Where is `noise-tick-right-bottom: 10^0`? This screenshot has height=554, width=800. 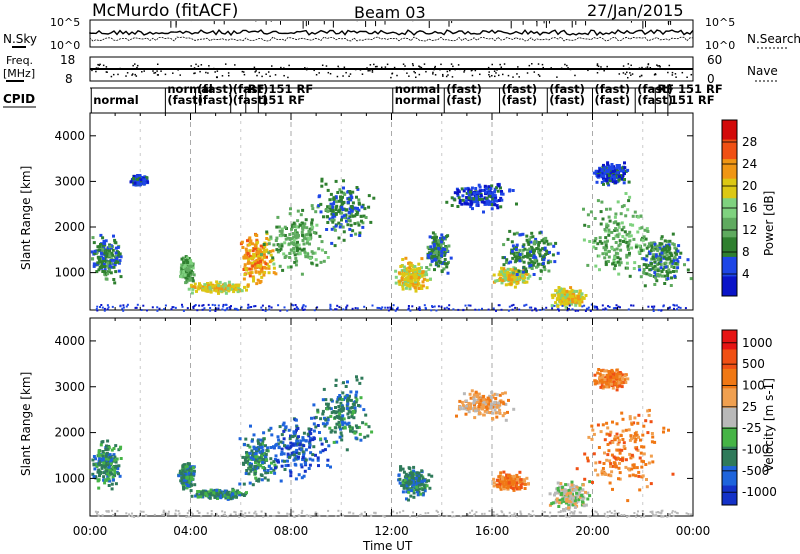
noise-tick-right-bottom: 10^0 is located at coordinates (720, 45).